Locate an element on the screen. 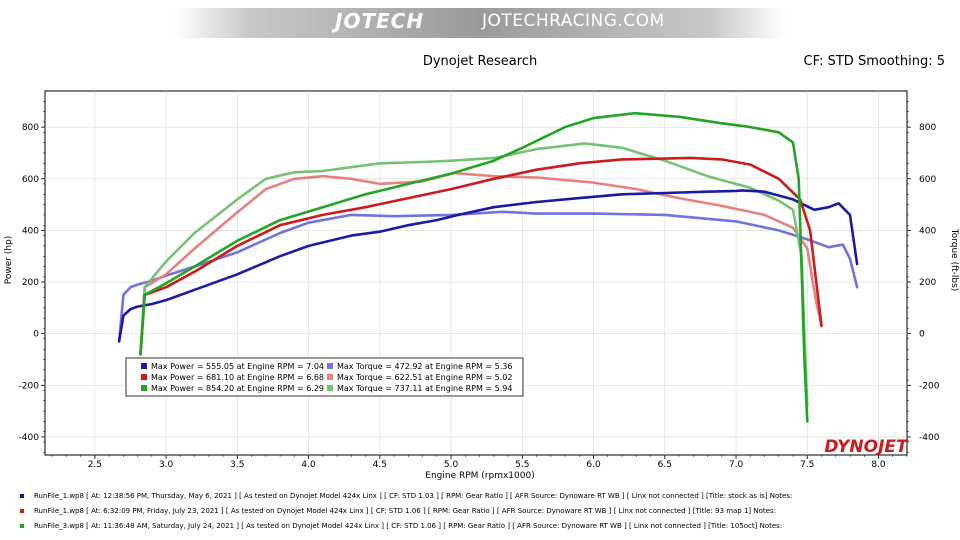  y-tick-label-left: 0 is located at coordinates (36, 335).